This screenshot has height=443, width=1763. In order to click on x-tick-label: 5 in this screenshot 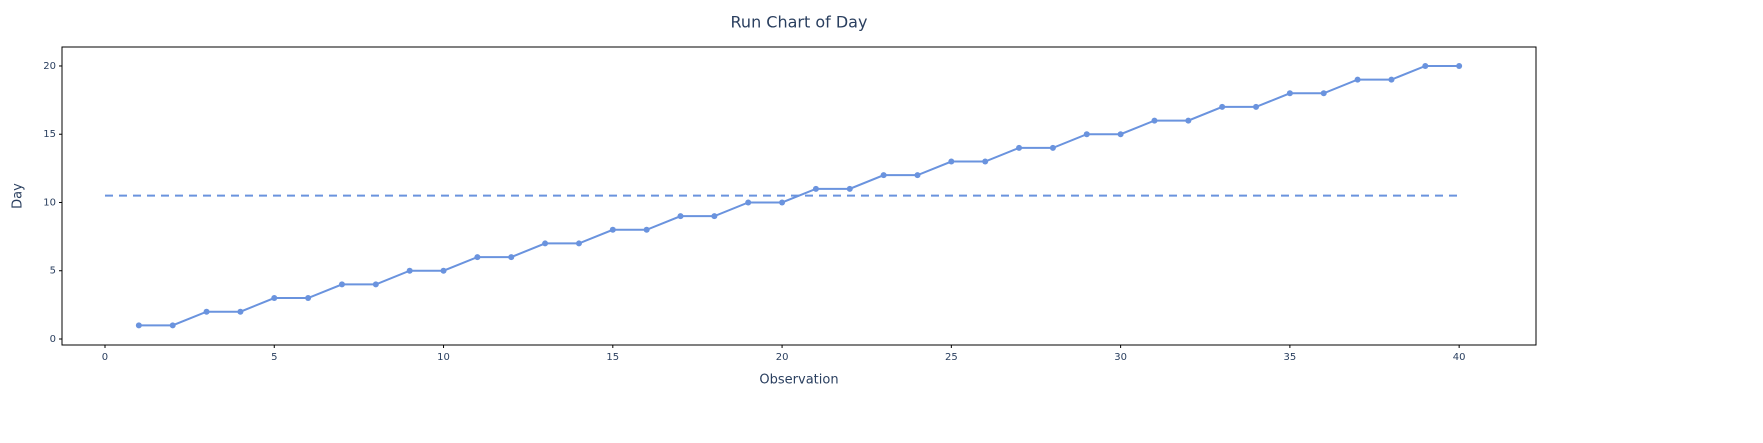, I will do `click(274, 357)`.